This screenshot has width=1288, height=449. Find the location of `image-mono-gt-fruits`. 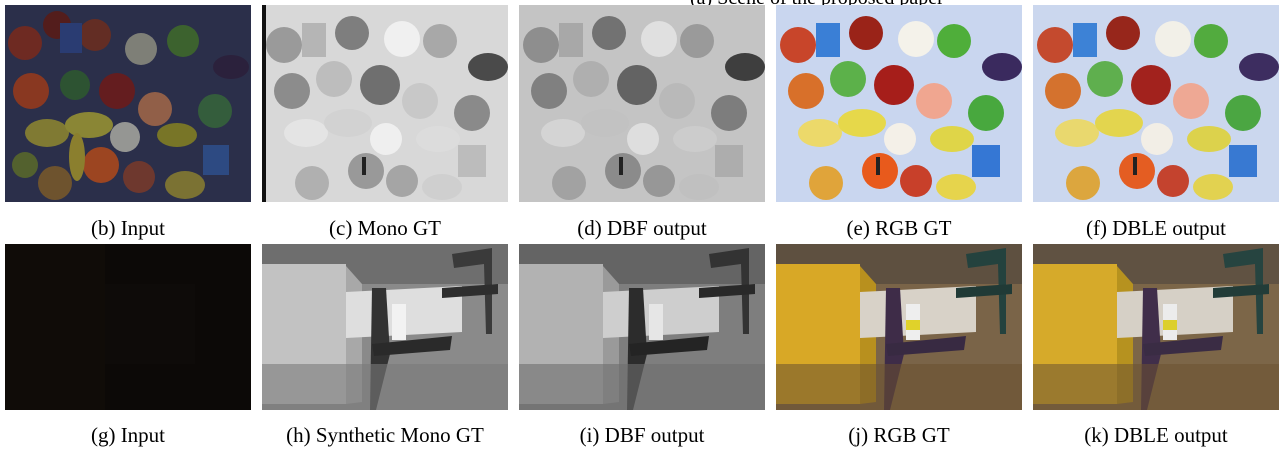

image-mono-gt-fruits is located at coordinates (385, 103).